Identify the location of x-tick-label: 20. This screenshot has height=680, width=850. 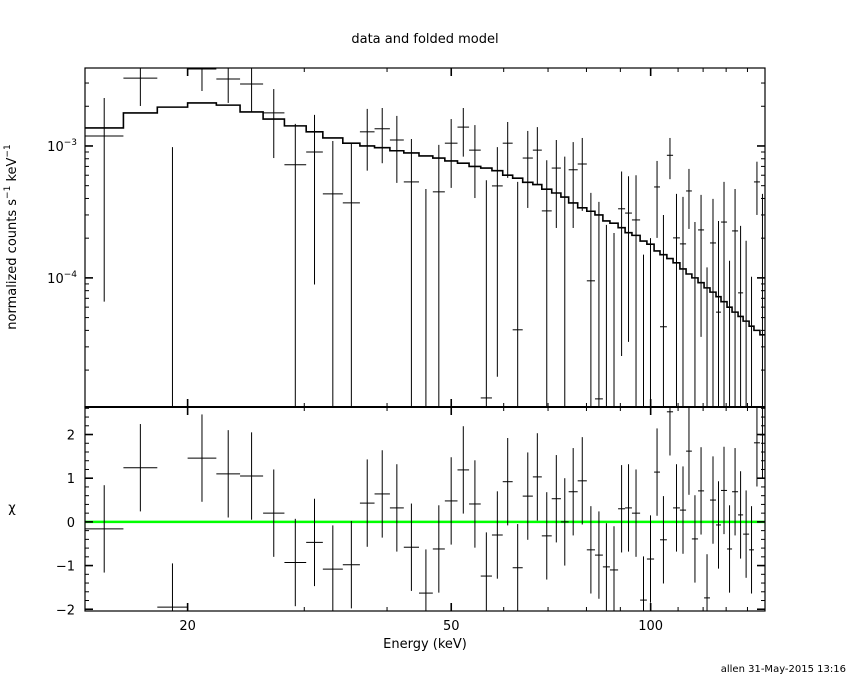
(187, 626).